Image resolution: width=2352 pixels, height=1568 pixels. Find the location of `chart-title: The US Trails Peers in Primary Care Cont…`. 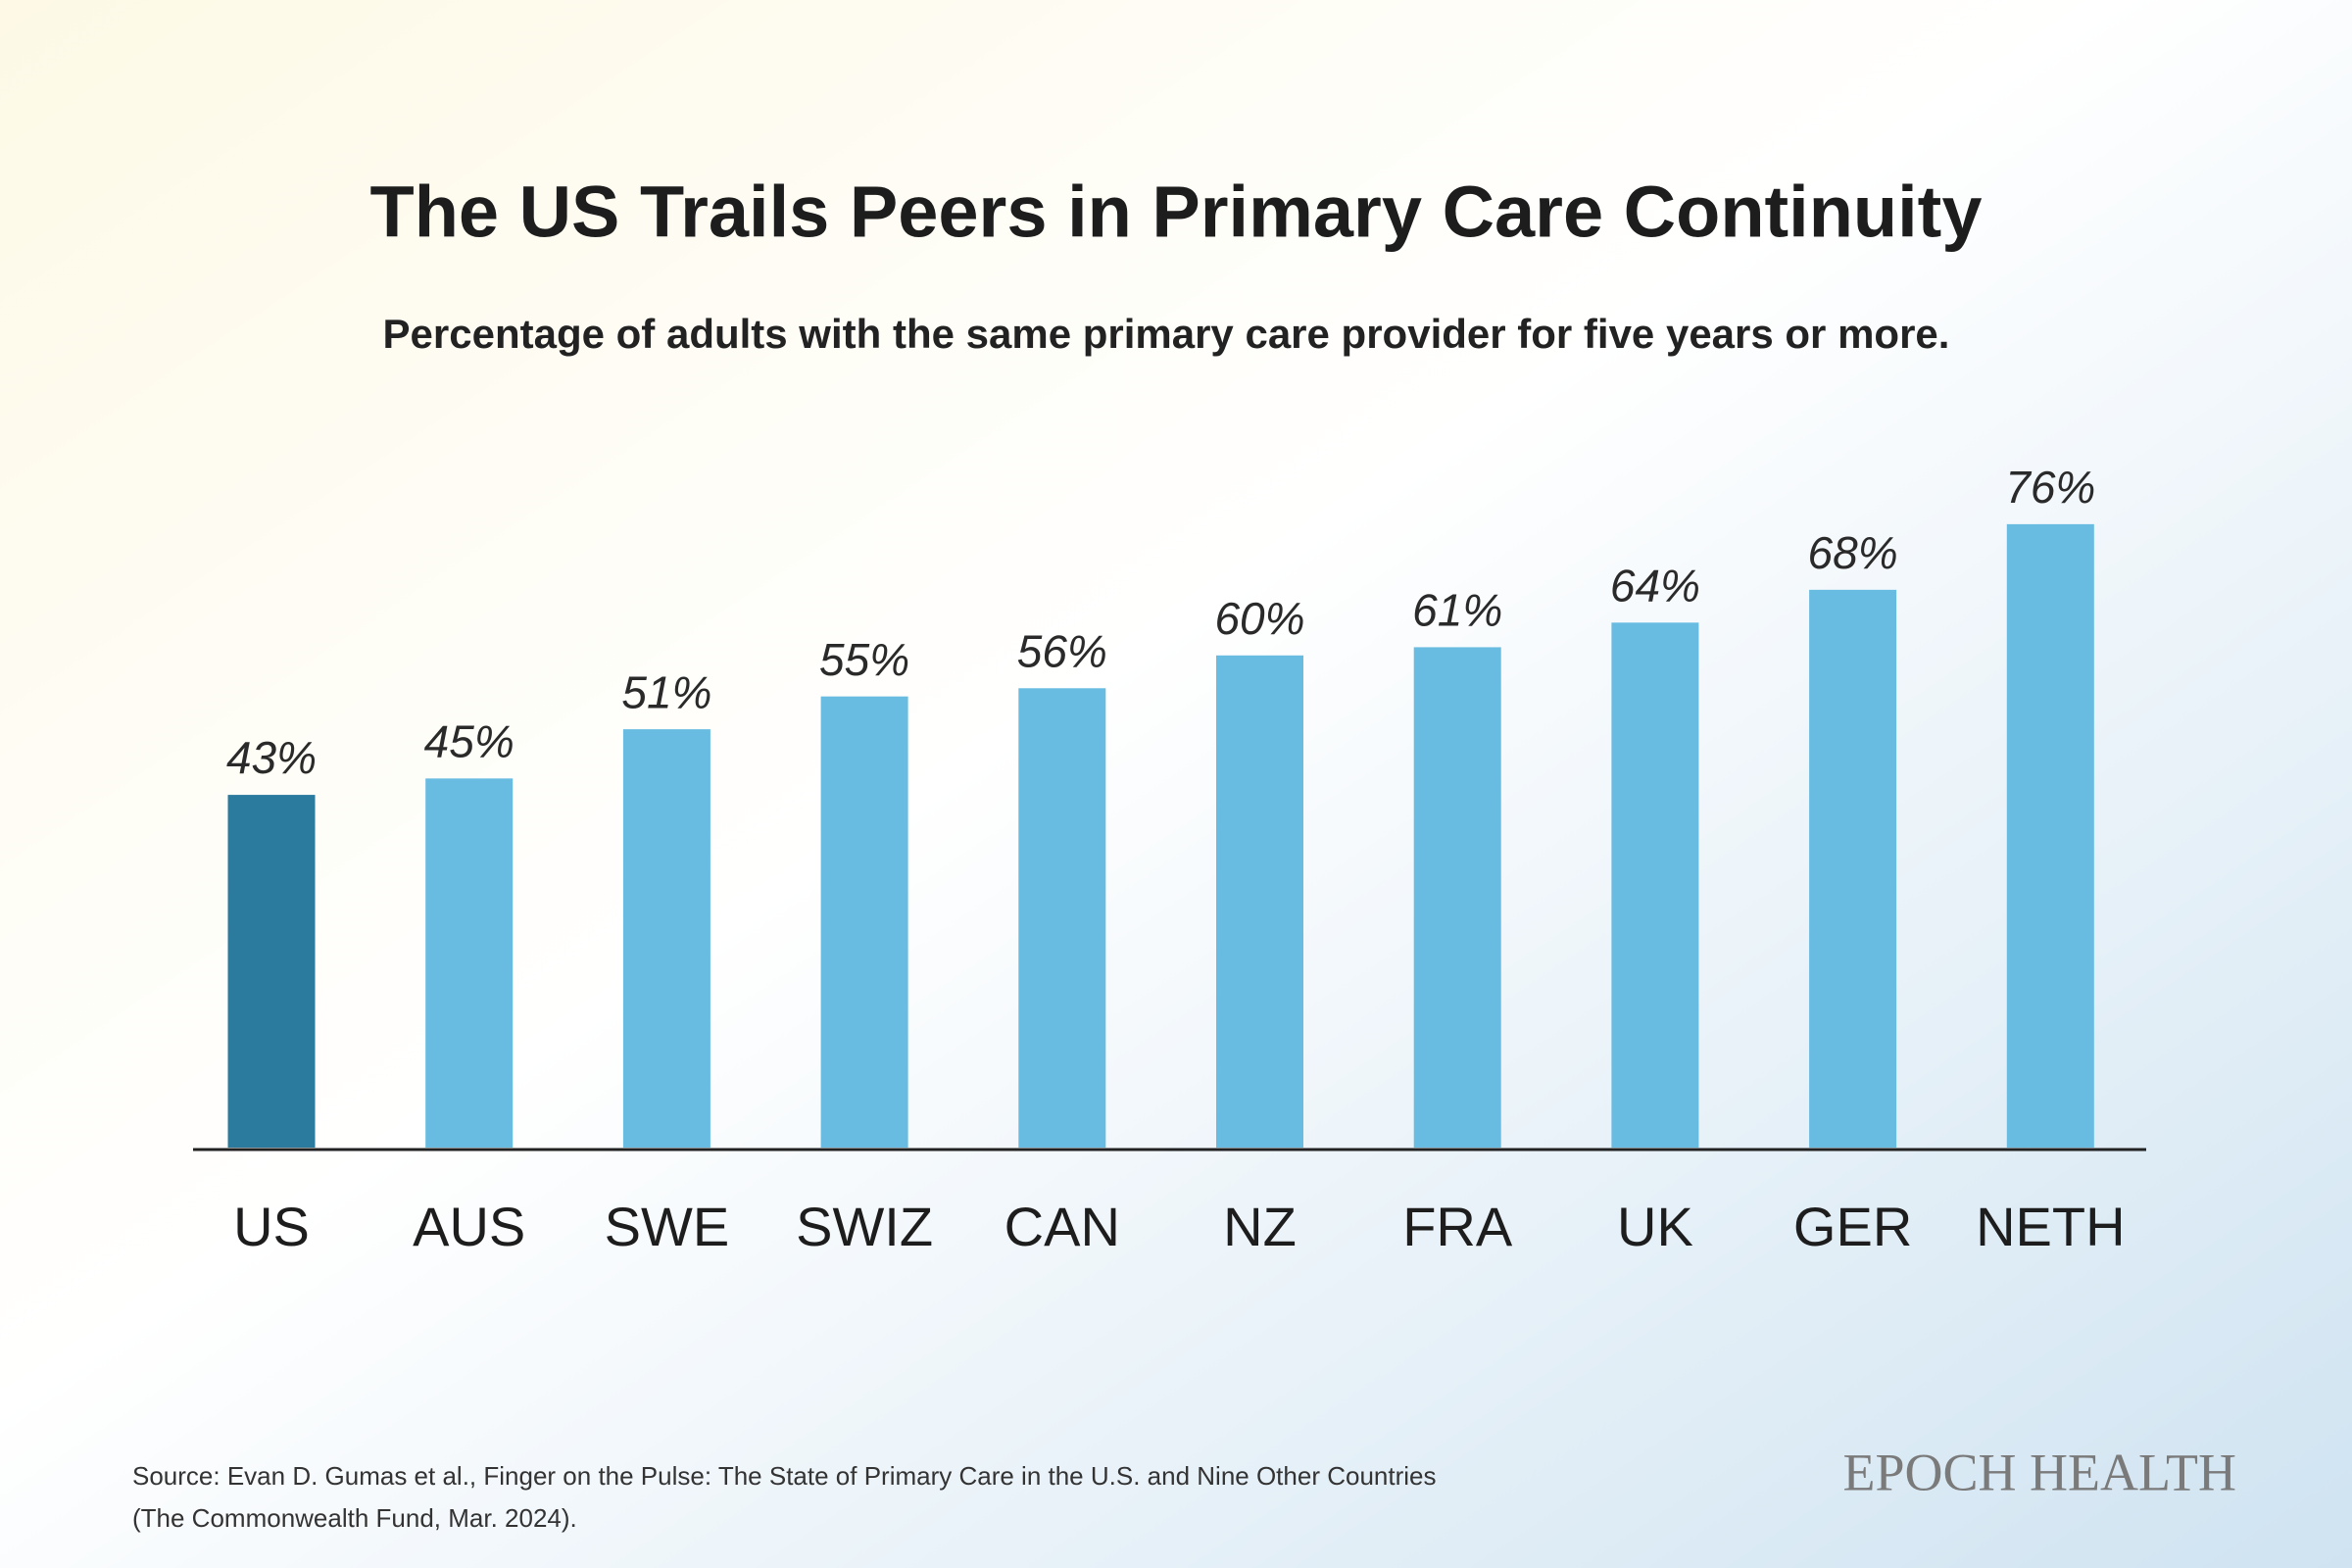

chart-title: The US Trails Peers in Primary Care Cont… is located at coordinates (1176, 212).